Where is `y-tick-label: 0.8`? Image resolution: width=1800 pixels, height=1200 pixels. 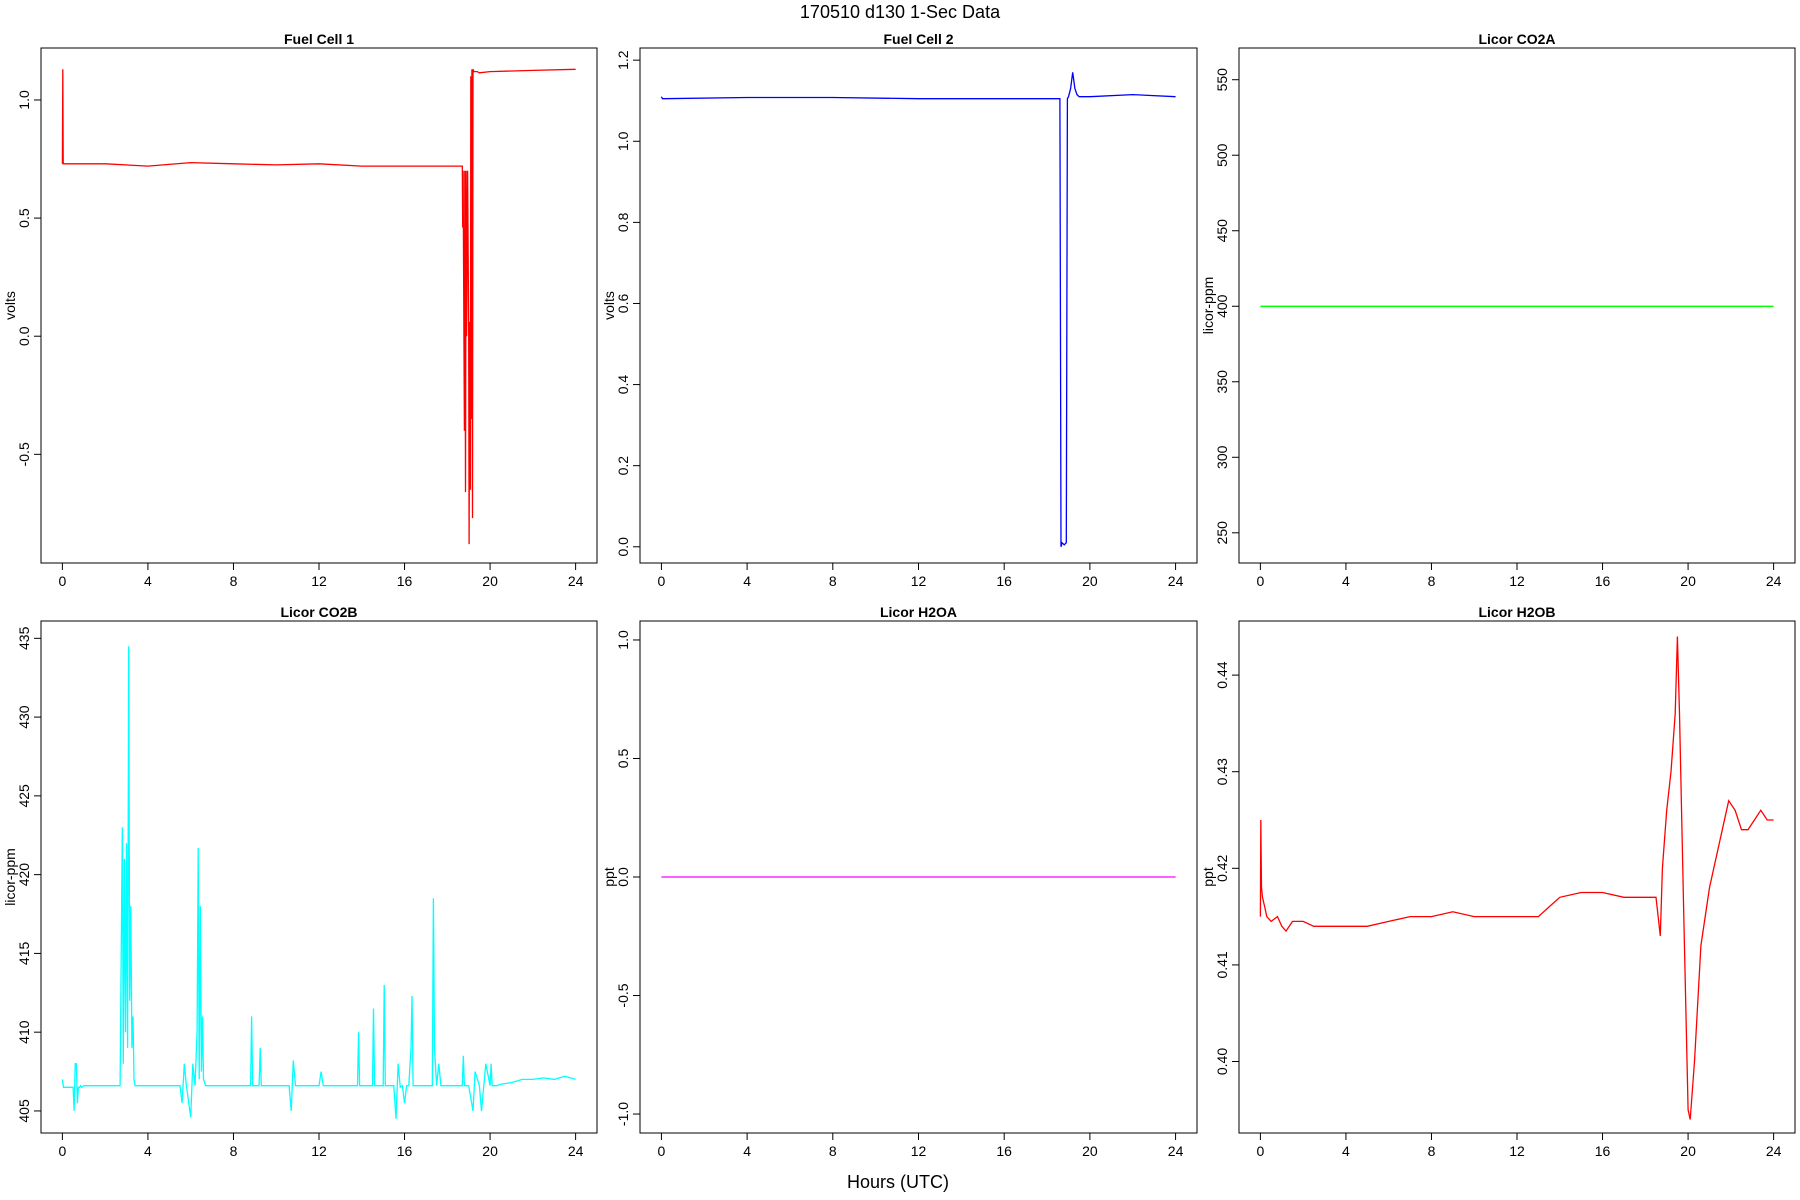
y-tick-label: 0.8 is located at coordinates (623, 222).